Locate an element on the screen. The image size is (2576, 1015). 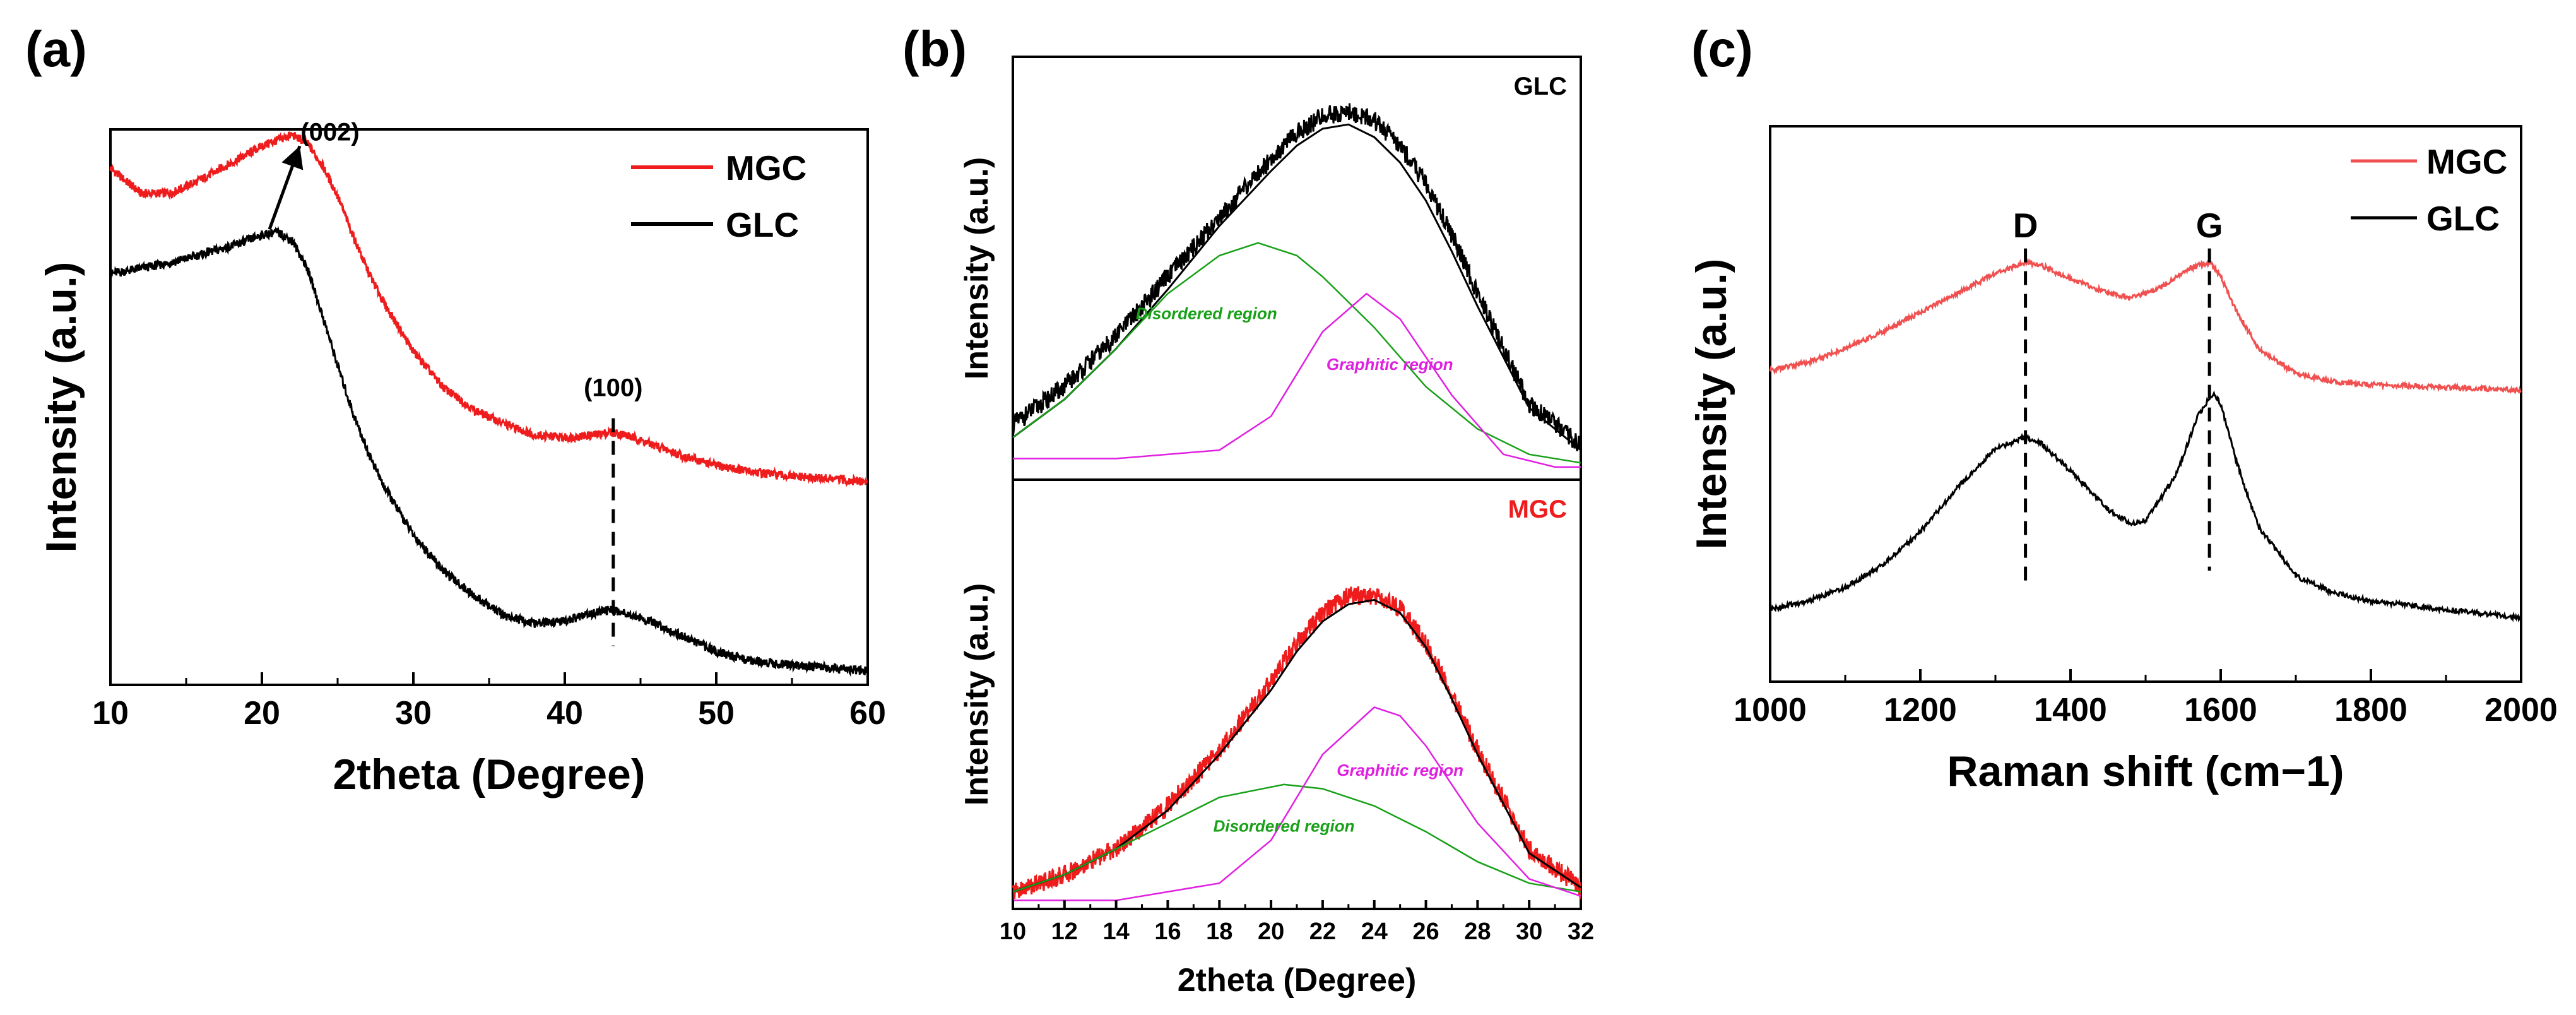
panel-b-bottom-xtick-label-10: 10 is located at coordinates (1013, 931).